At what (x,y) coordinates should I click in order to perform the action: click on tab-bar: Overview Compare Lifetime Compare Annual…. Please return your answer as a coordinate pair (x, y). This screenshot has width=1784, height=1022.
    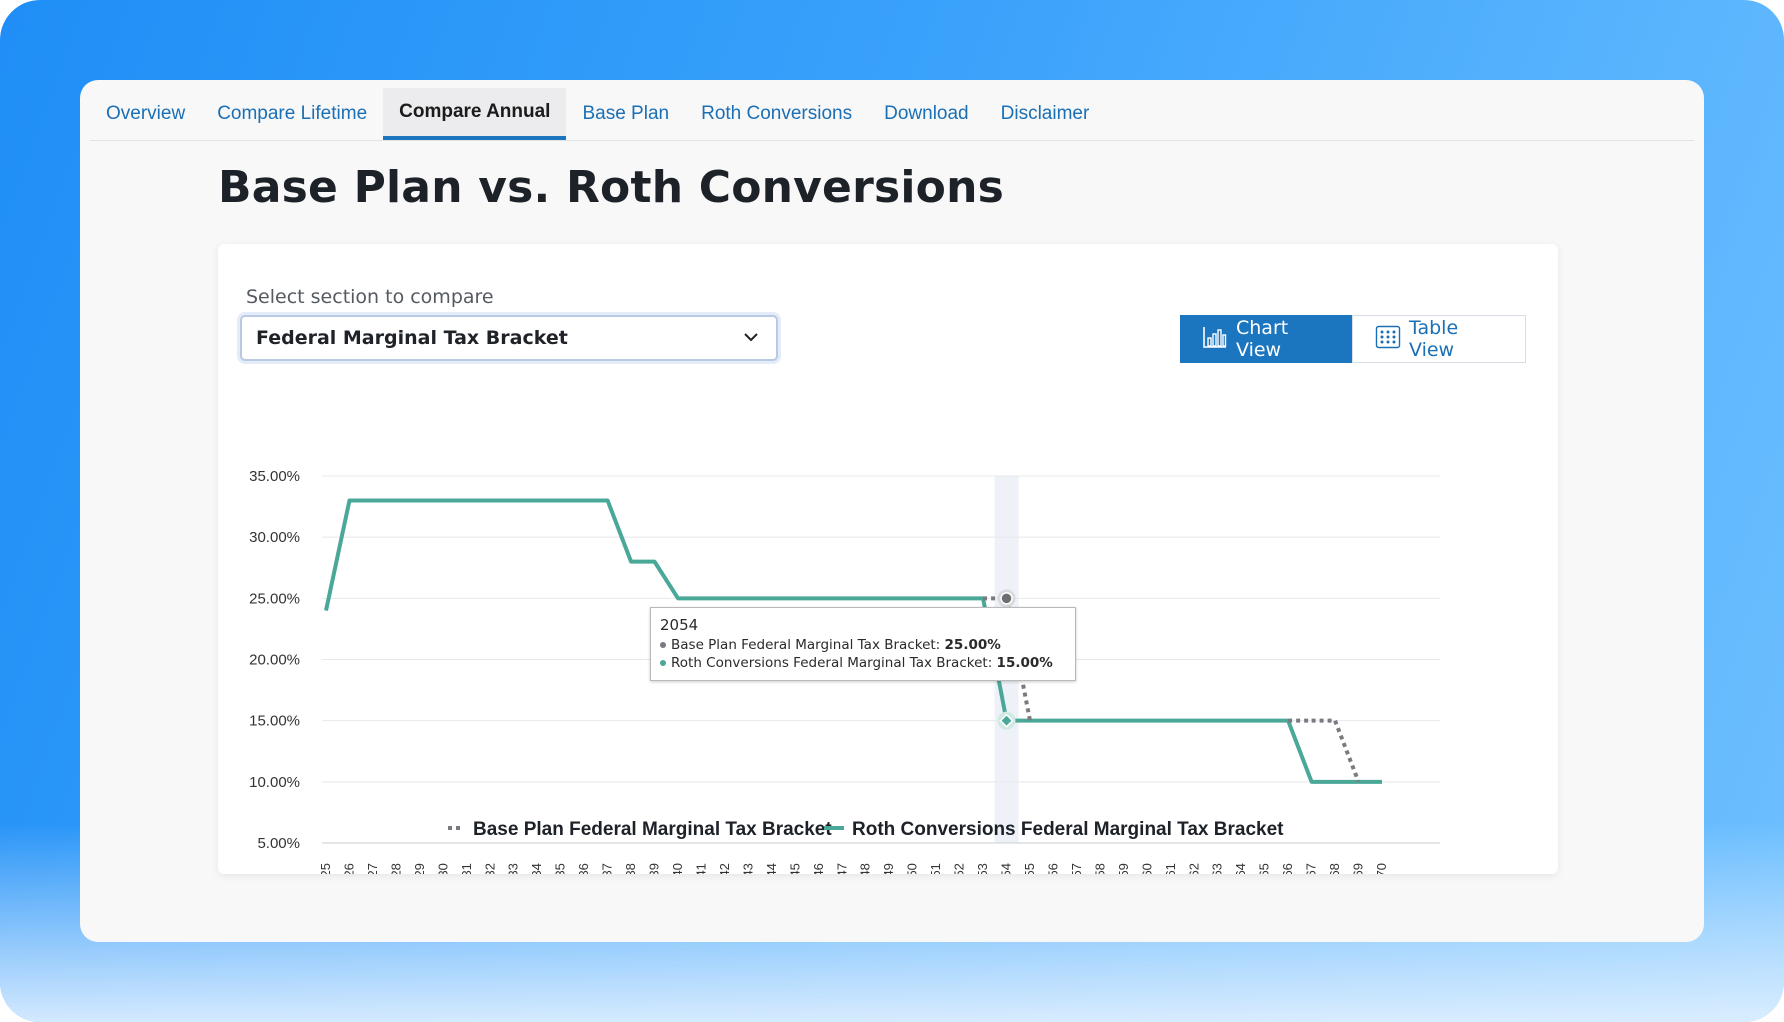
    Looking at the image, I should click on (892, 114).